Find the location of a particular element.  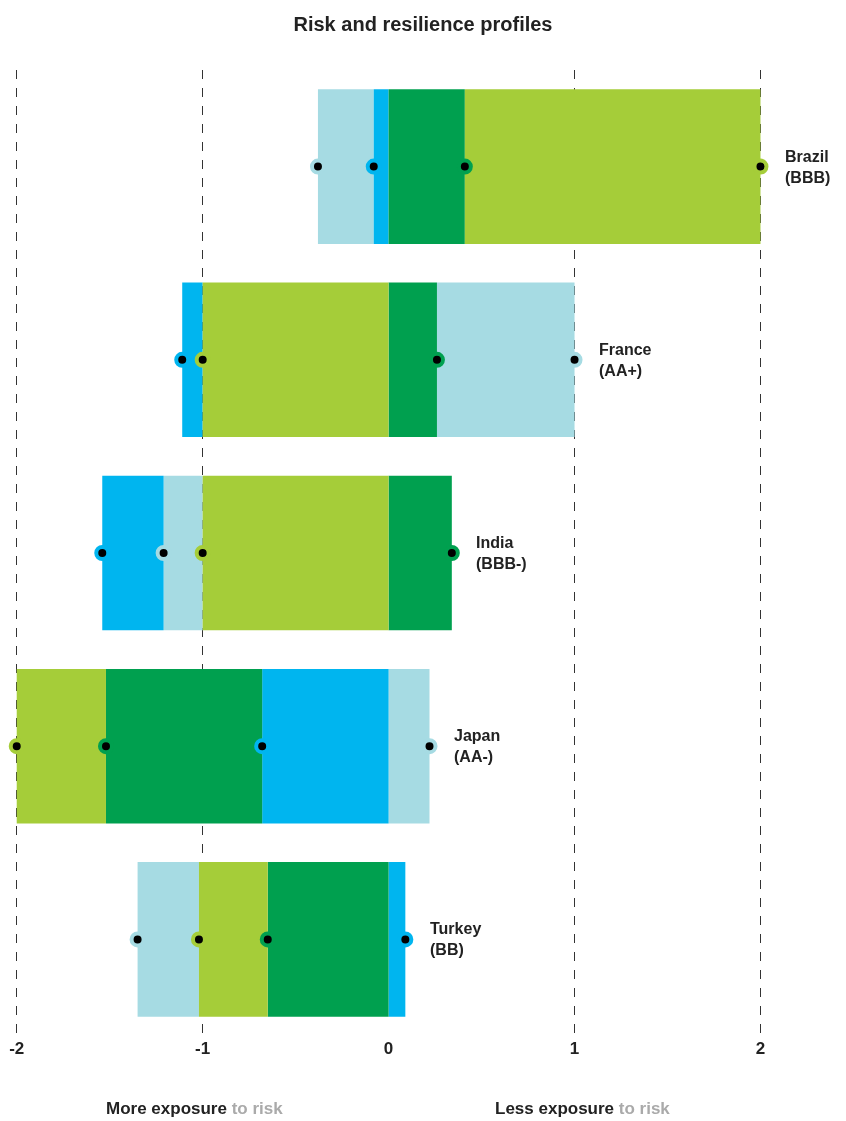

x-tick-label: 2 is located at coordinates (760, 1048).